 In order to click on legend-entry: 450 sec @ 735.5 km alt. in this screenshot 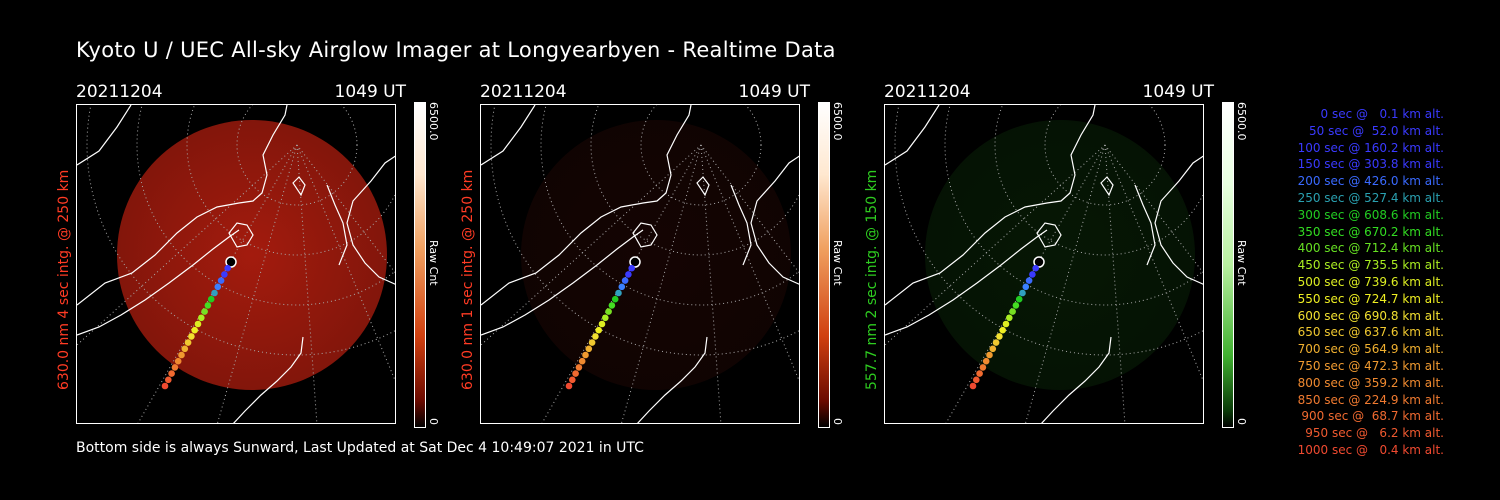, I will do `click(1370, 265)`.